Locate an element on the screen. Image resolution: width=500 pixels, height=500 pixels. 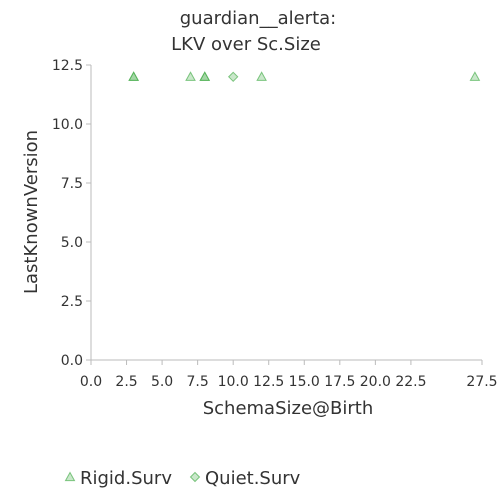
legend-diamond-icon is located at coordinates (195, 477).